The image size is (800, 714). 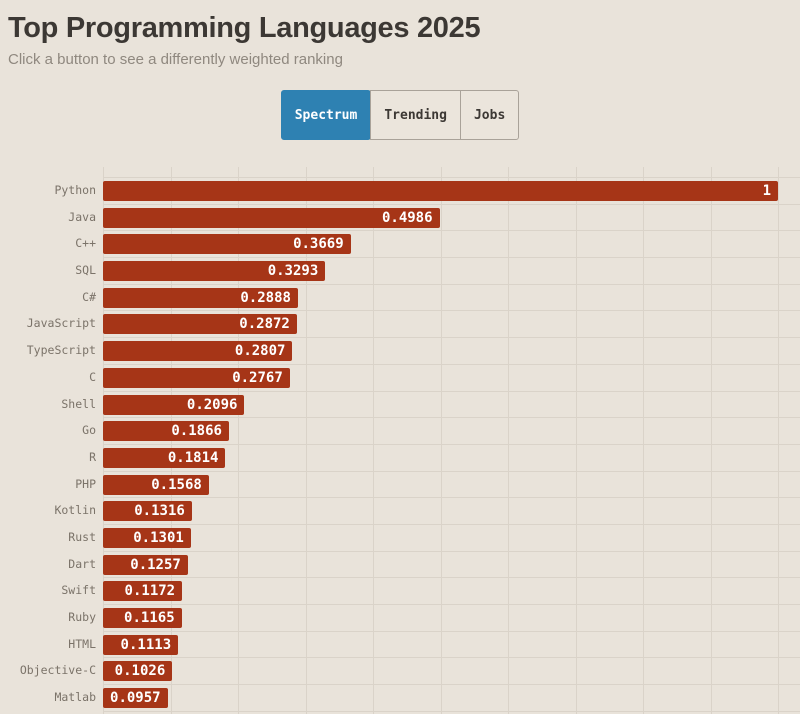 I want to click on bar-row: Rust 0.1301, so click(x=400, y=537).